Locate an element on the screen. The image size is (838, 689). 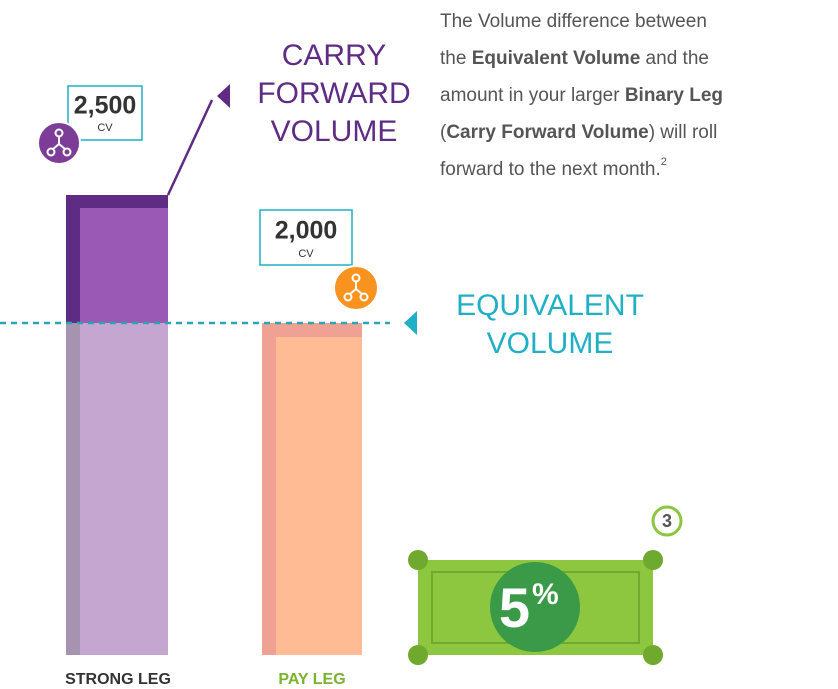
pay-value-box is located at coordinates (306, 237).